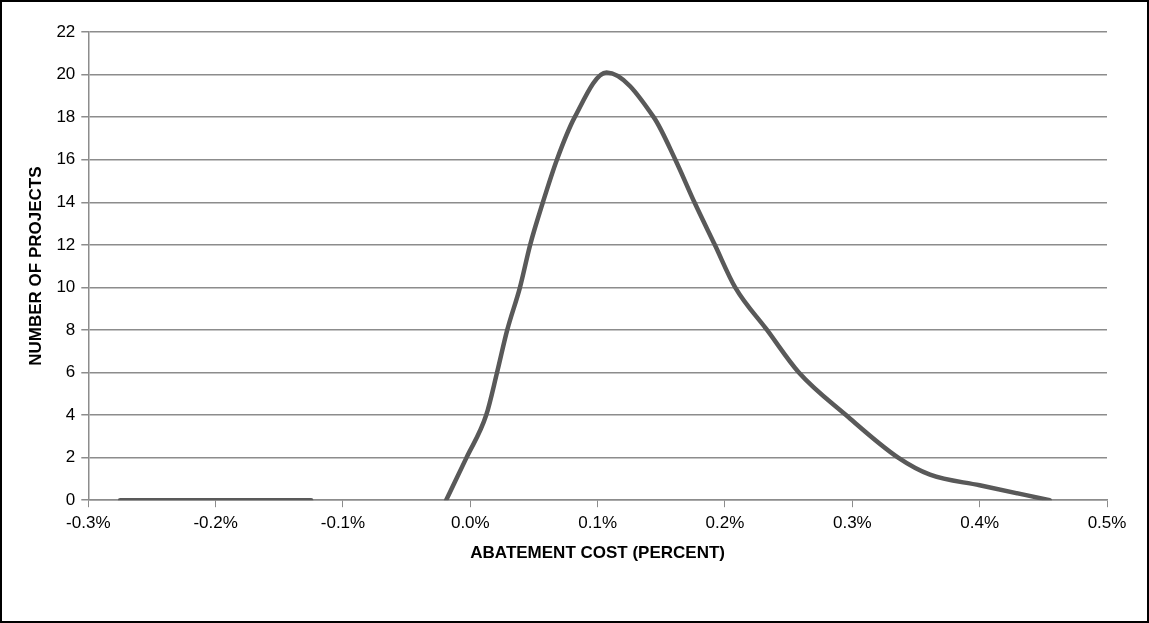  What do you see at coordinates (597, 553) in the screenshot?
I see `x-axis-title: ABATEMENT COST (PERCENT)` at bounding box center [597, 553].